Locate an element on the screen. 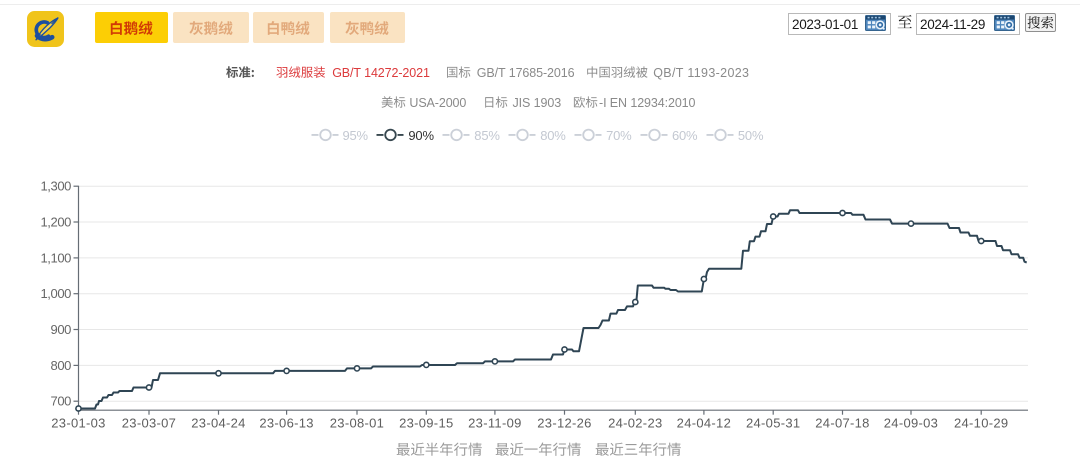  svg-text: 24-02-23 is located at coordinates (635, 423).